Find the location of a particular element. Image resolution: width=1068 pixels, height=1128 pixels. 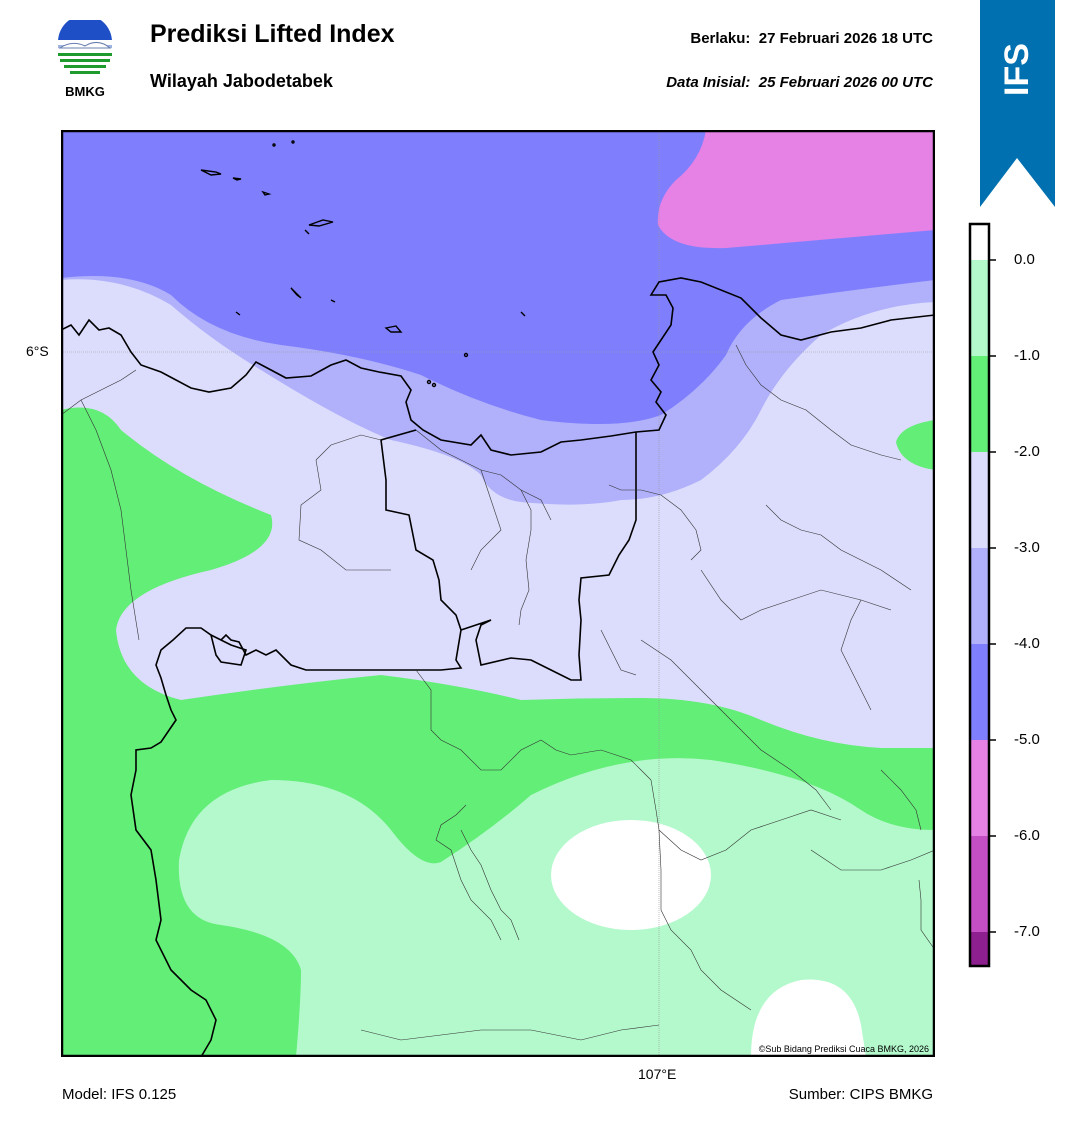

cbar-tick-label: -1.0 is located at coordinates (1027, 355).